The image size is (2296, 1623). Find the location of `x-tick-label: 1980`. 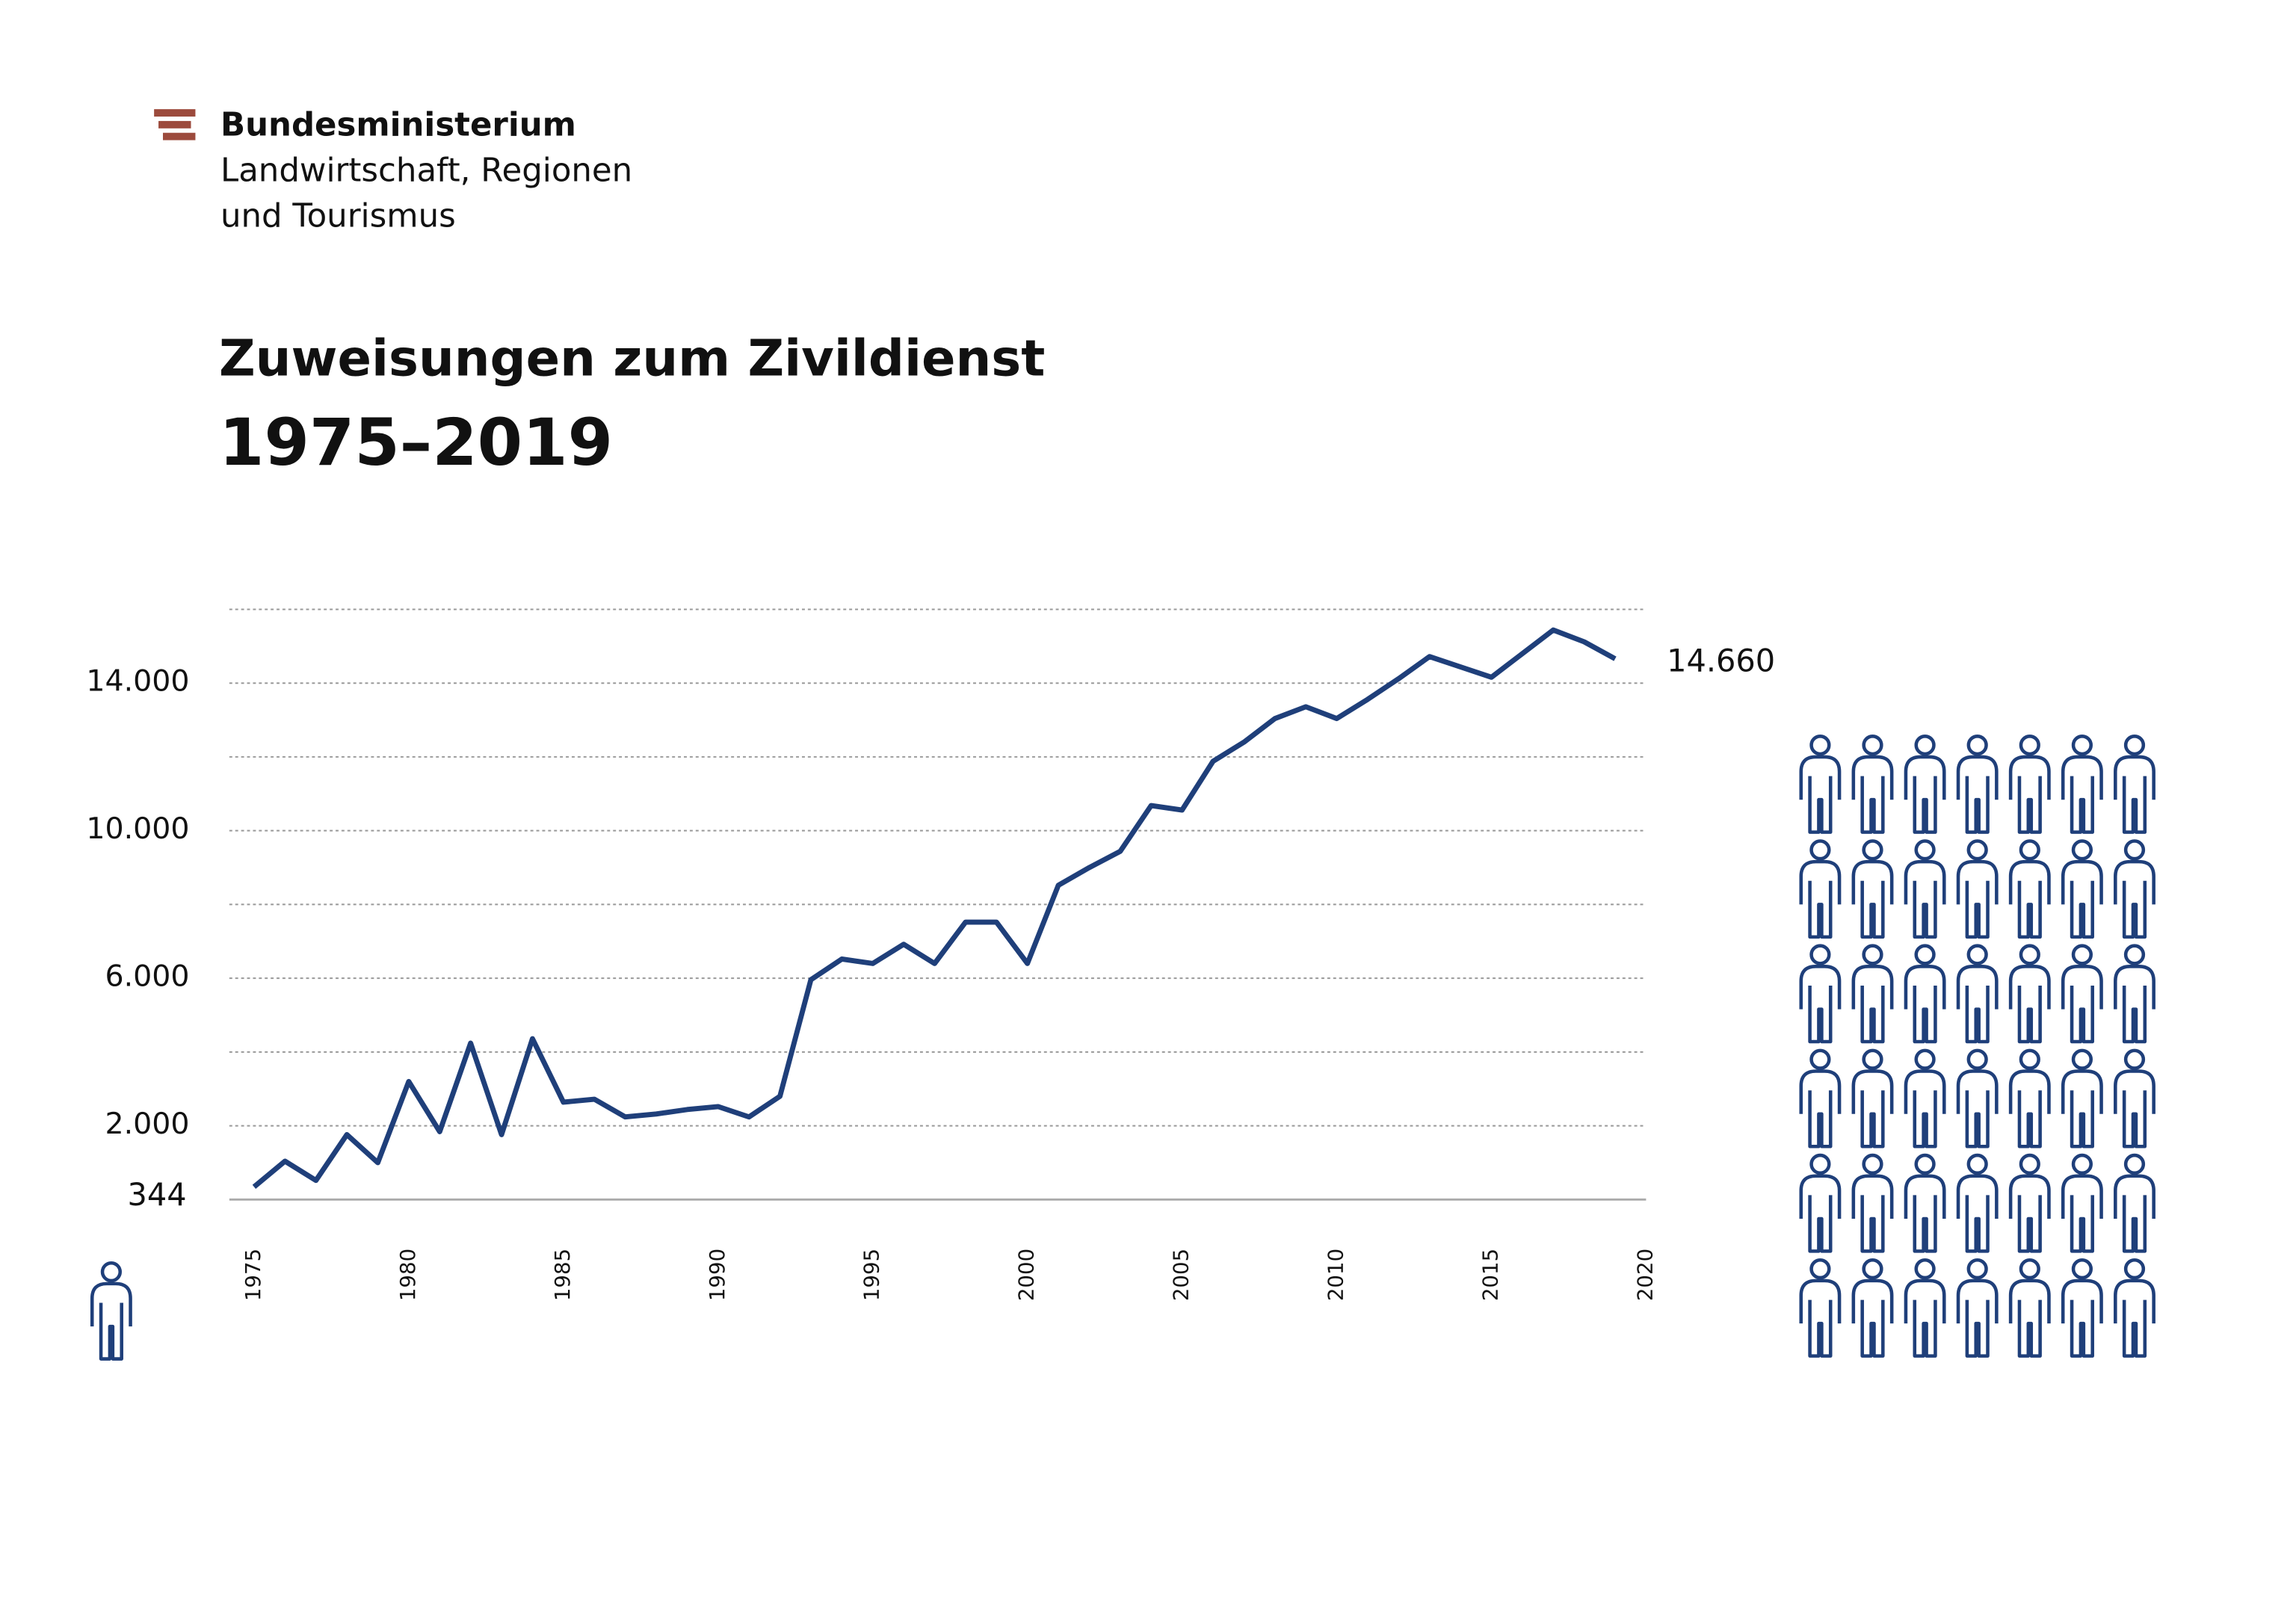

x-tick-label: 1980 is located at coordinates (408, 1275).